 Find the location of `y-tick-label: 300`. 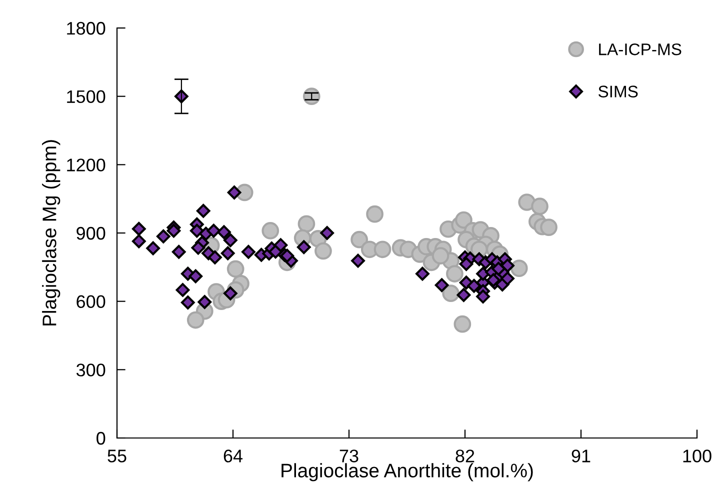

y-tick-label: 300 is located at coordinates (91, 370).